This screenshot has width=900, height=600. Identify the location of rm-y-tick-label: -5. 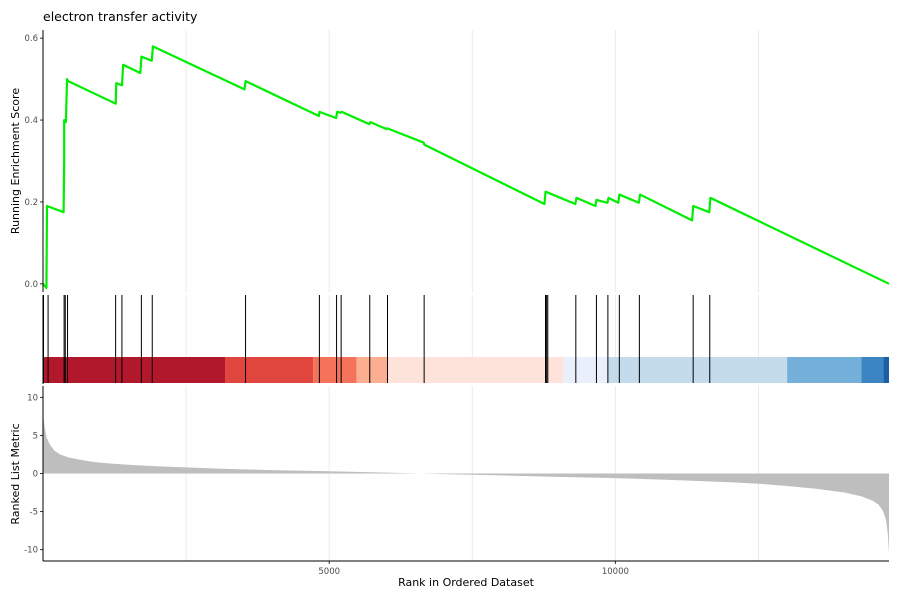
(34, 513).